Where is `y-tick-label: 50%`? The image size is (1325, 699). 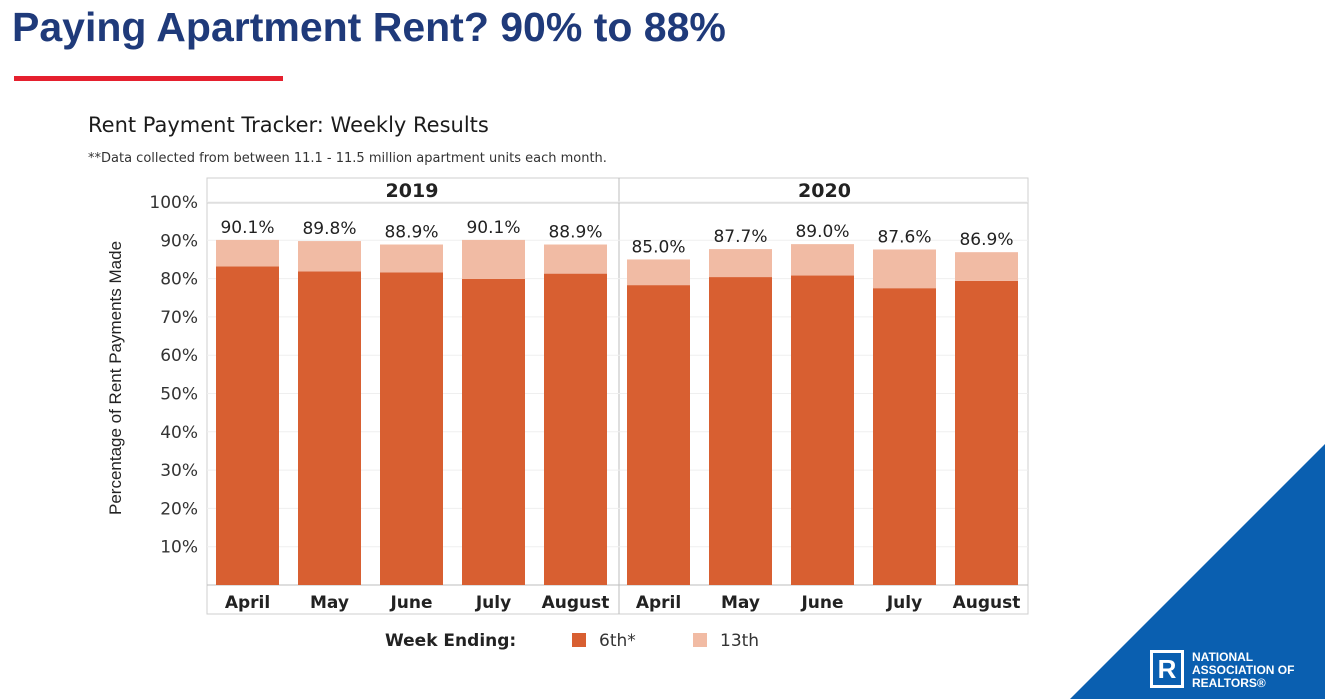
y-tick-label: 50% is located at coordinates (179, 395).